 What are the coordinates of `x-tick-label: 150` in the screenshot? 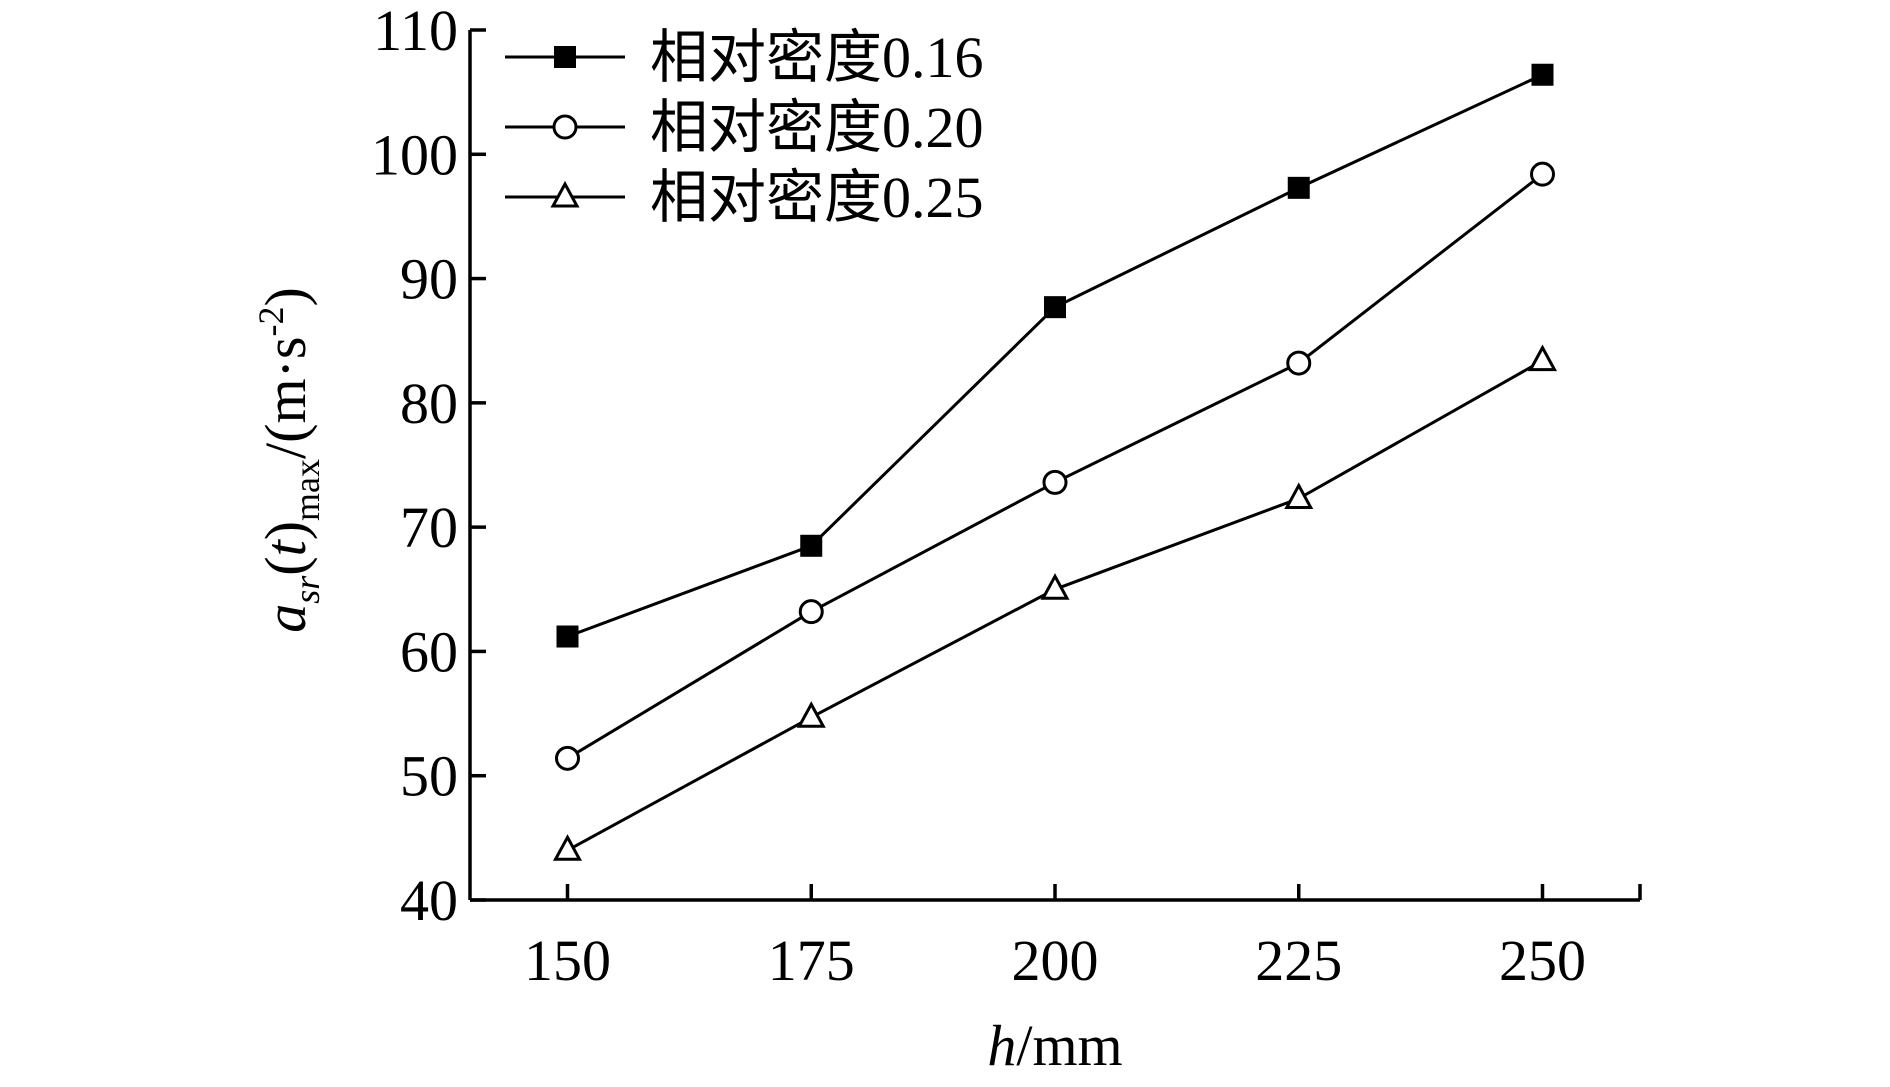 It's located at (567, 960).